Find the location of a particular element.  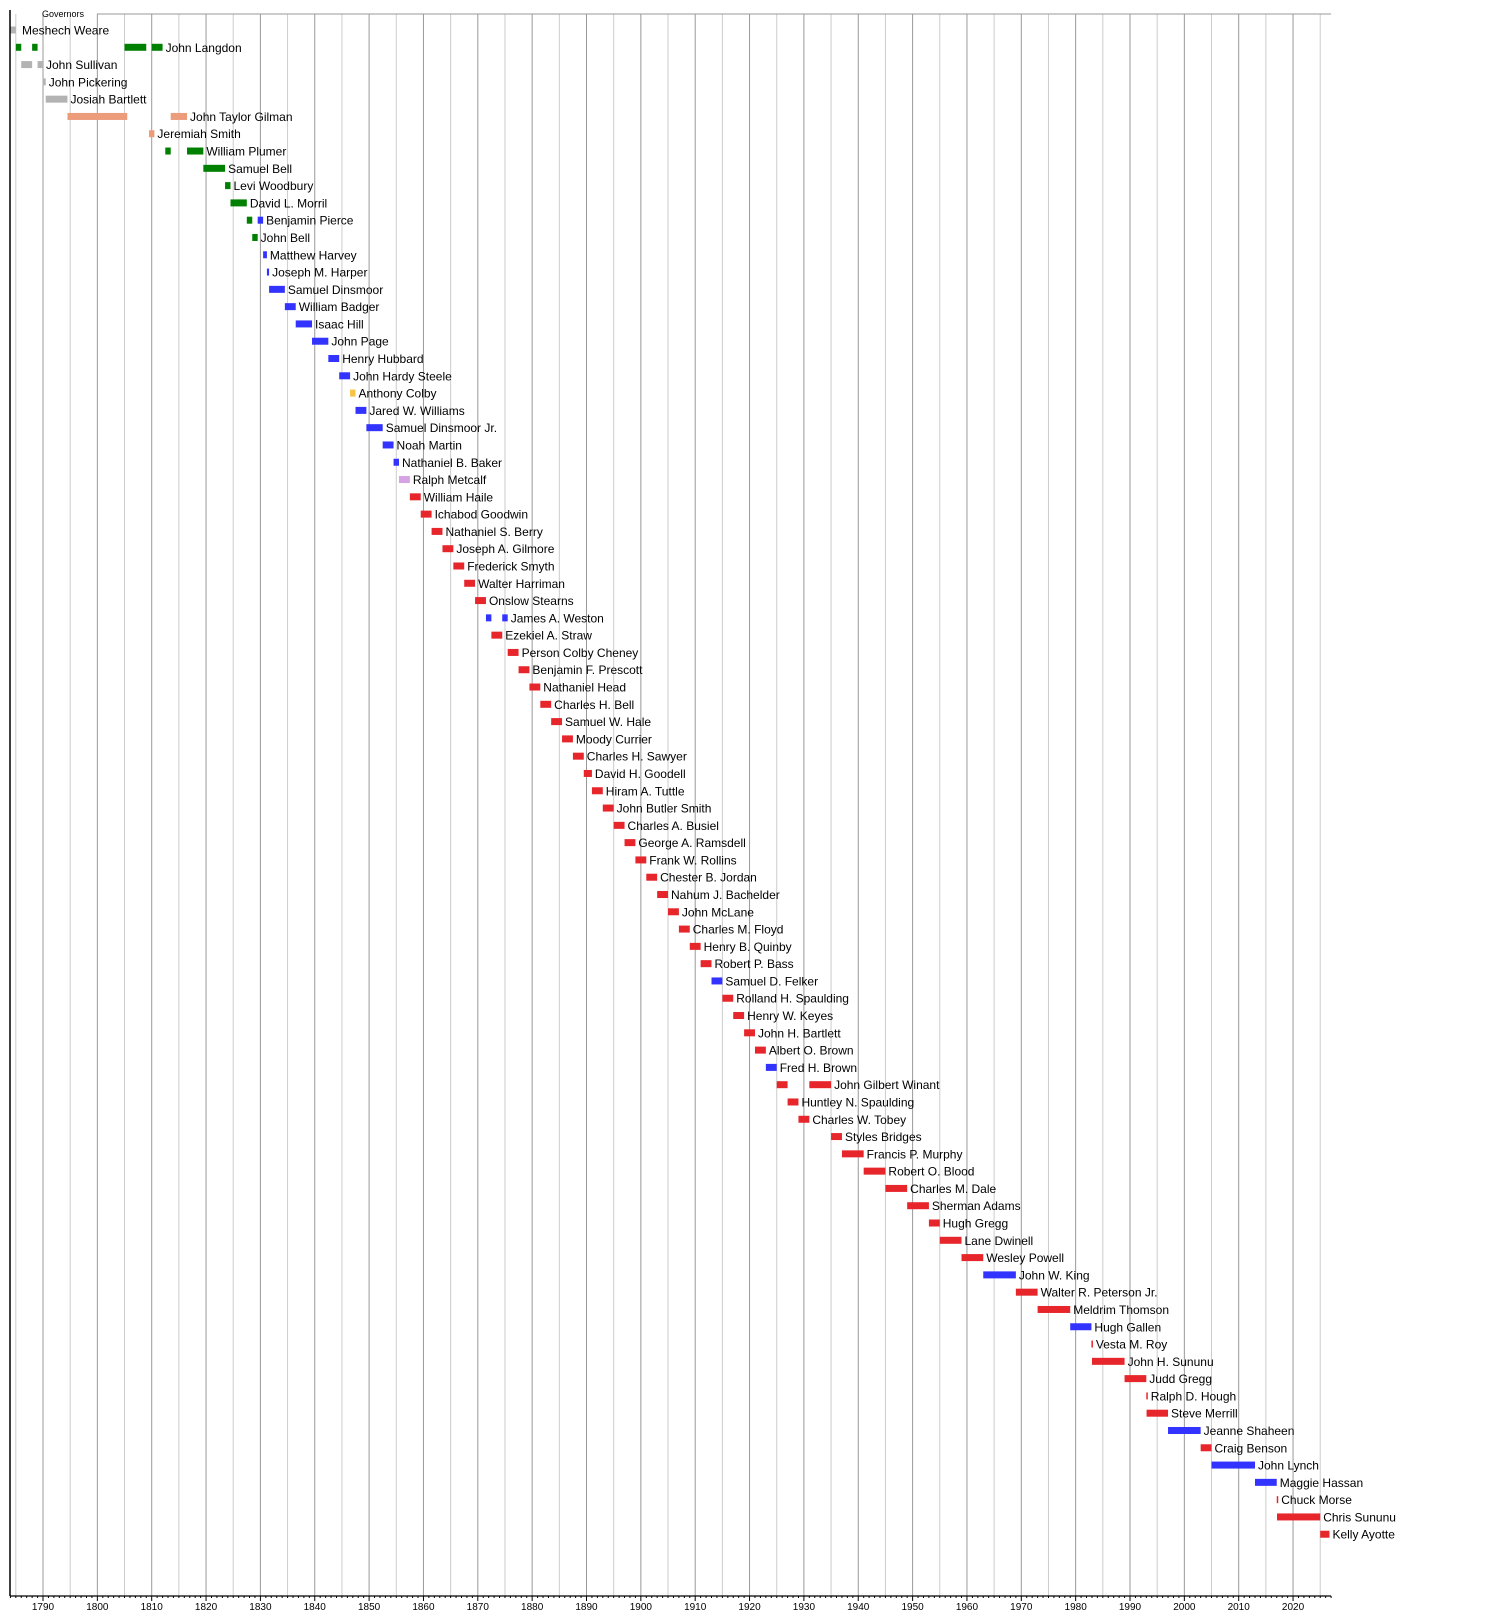

governor-label: Anthony Colby is located at coordinates (398, 394).